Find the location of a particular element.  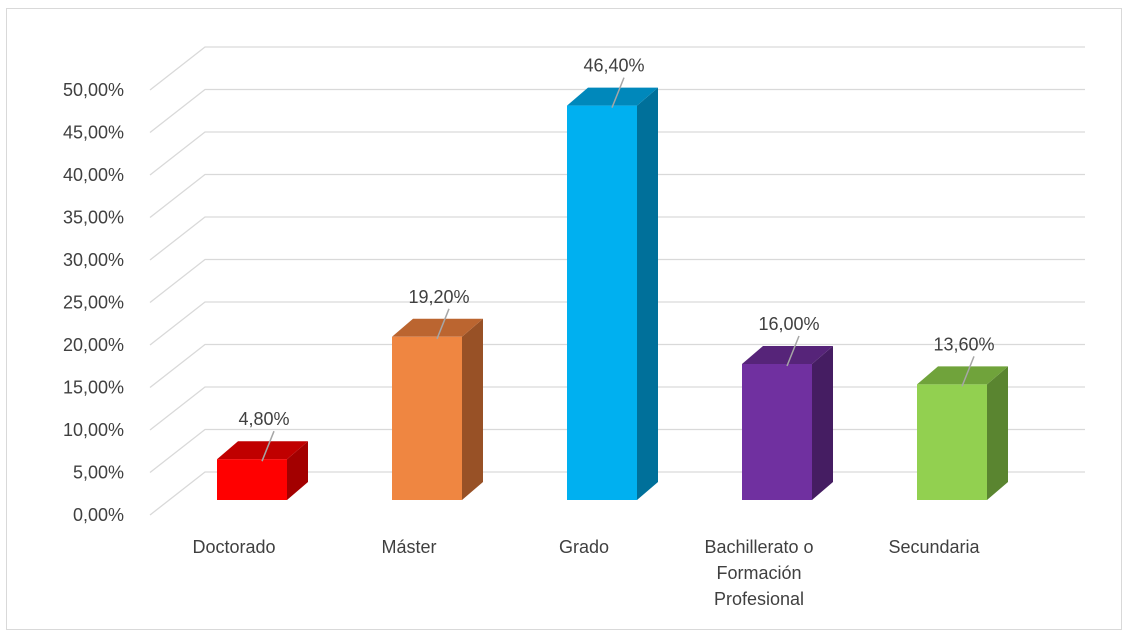

category-label: Doctorado is located at coordinates (233, 547).